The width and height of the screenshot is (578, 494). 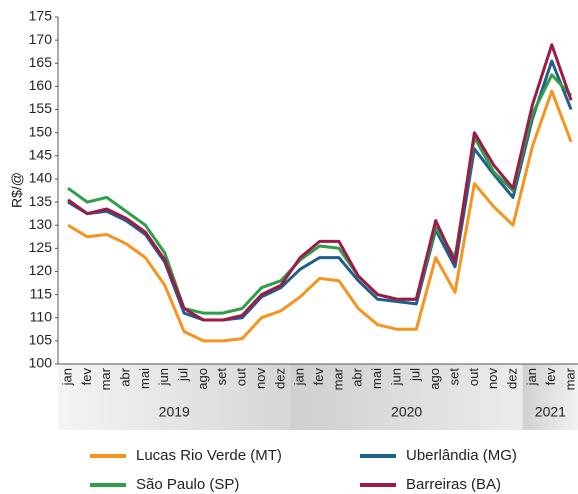 What do you see at coordinates (41, 178) in the screenshot?
I see `y-tick-label: 140` at bounding box center [41, 178].